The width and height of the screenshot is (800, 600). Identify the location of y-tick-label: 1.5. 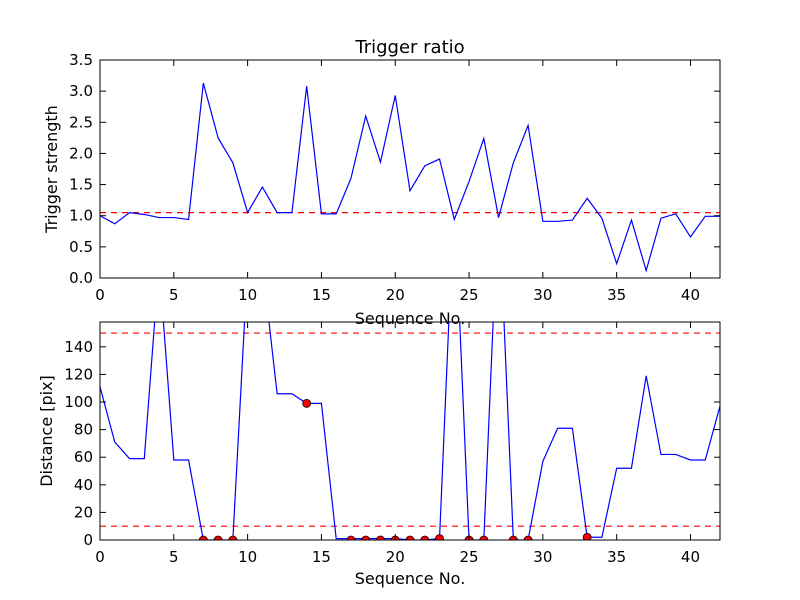
(81, 185).